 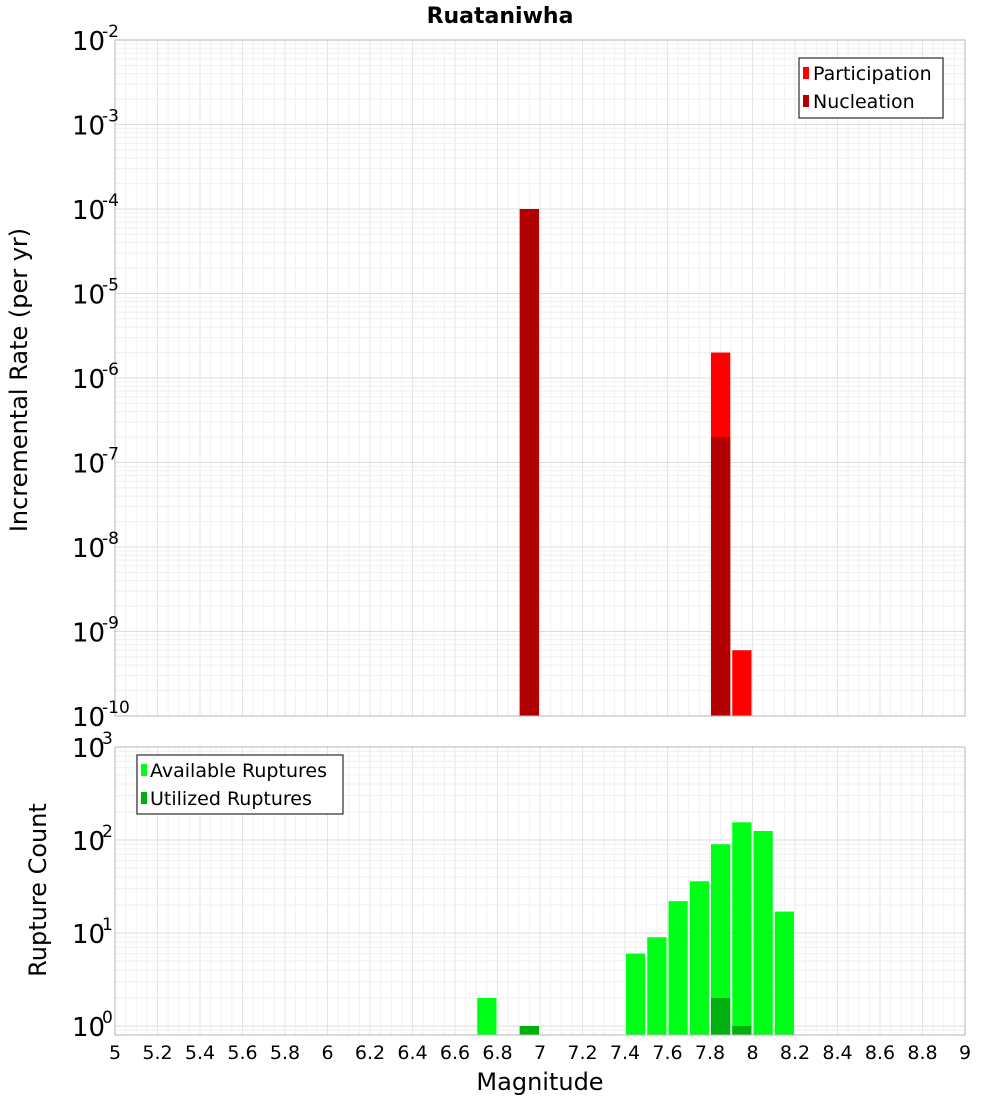 I want to click on y-tick-label: 10⁻⁷, so click(x=95, y=462).